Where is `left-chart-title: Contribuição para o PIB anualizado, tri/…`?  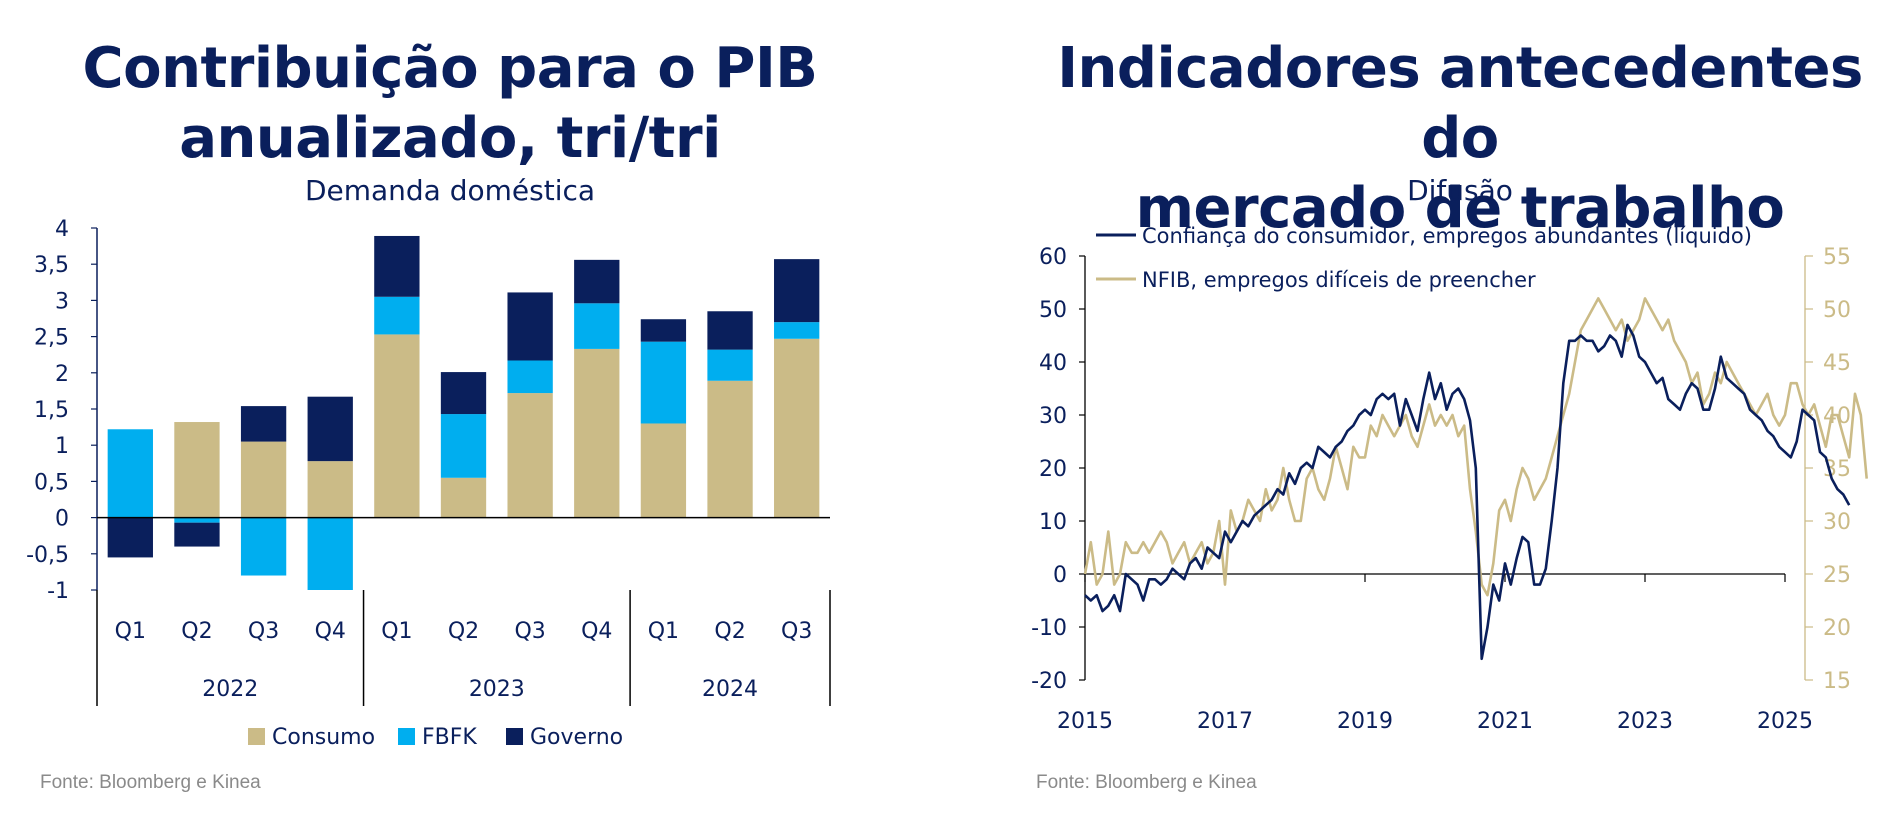
left-chart-title: Contribuição para o PIB anualizado, tri/… is located at coordinates (450, 103).